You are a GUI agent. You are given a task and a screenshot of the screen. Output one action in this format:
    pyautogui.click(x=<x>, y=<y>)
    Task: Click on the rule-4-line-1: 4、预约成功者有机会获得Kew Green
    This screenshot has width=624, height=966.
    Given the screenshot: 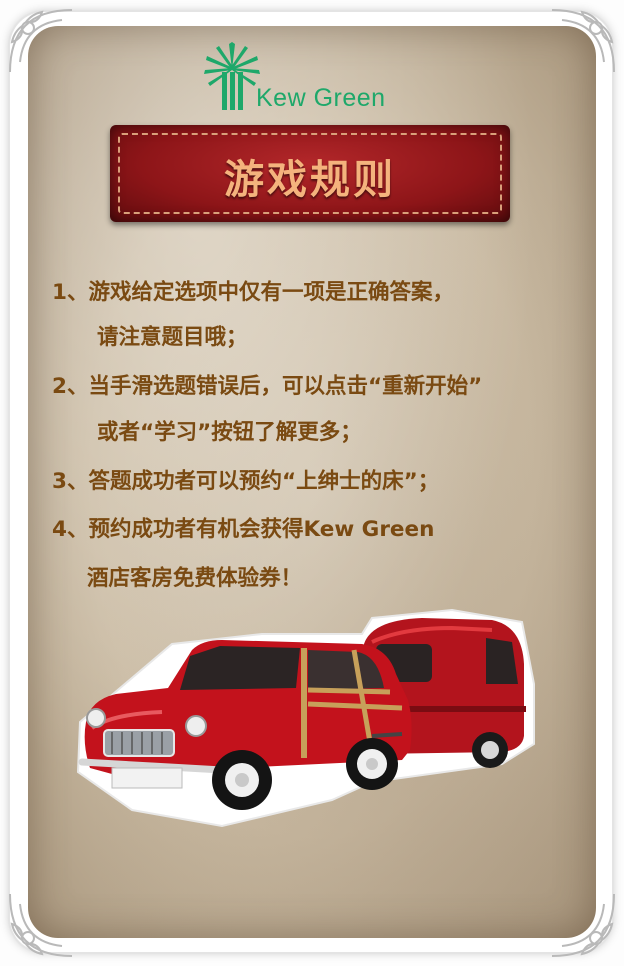 What is the action you would take?
    pyautogui.click(x=243, y=529)
    